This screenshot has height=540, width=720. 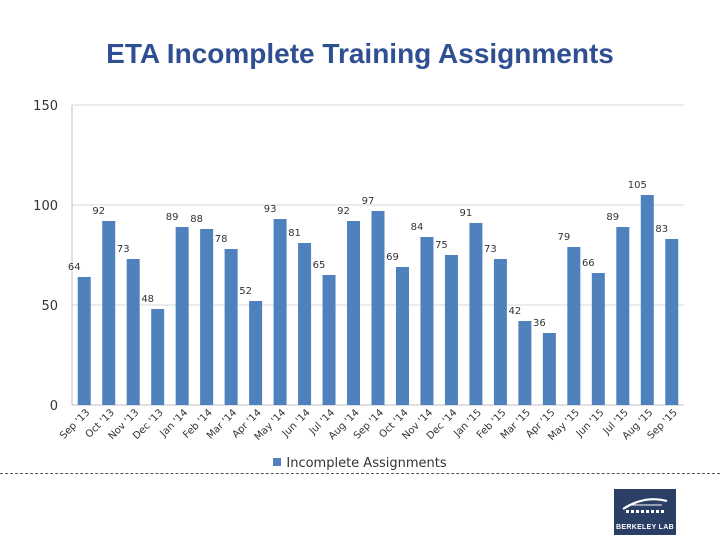 What do you see at coordinates (221, 239) in the screenshot?
I see `data-label: 78` at bounding box center [221, 239].